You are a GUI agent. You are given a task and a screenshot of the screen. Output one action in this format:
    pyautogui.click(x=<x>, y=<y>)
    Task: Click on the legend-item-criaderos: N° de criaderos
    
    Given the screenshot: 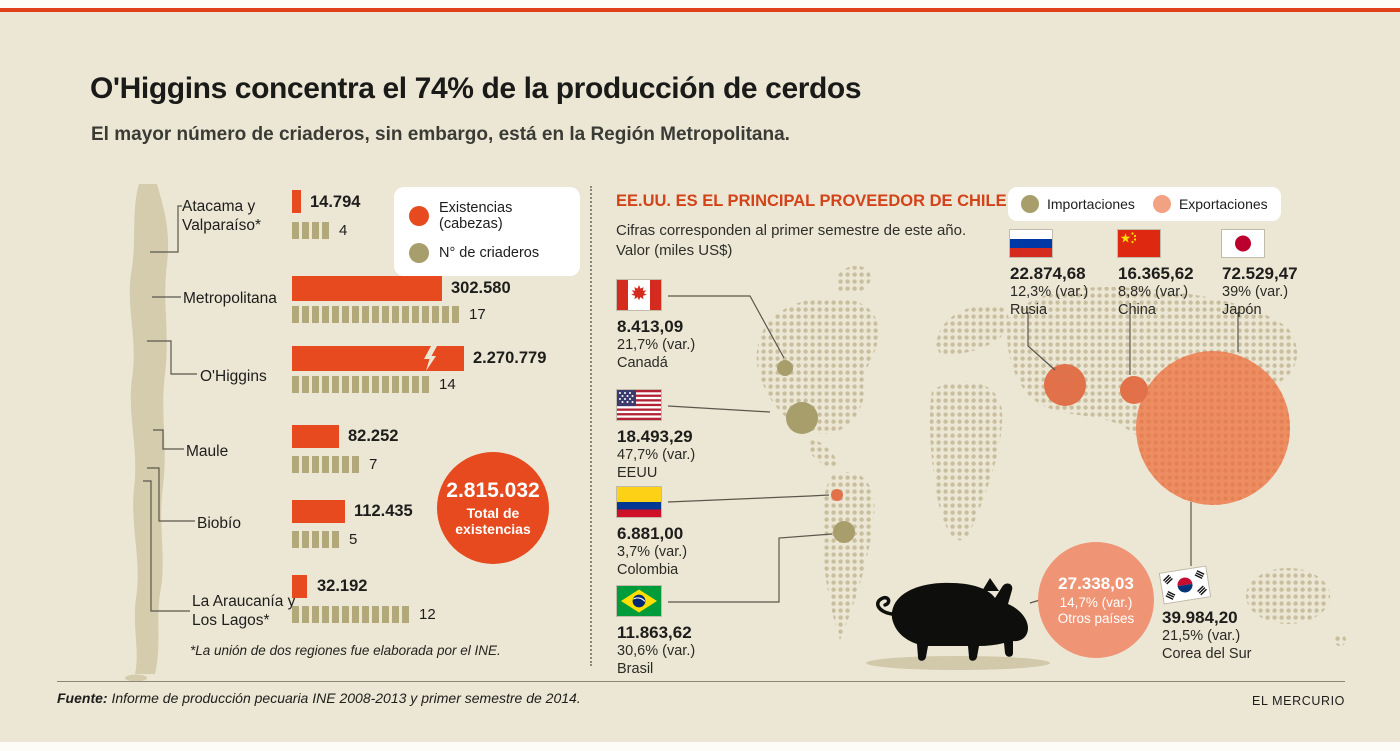 What is the action you would take?
    pyautogui.click(x=487, y=253)
    